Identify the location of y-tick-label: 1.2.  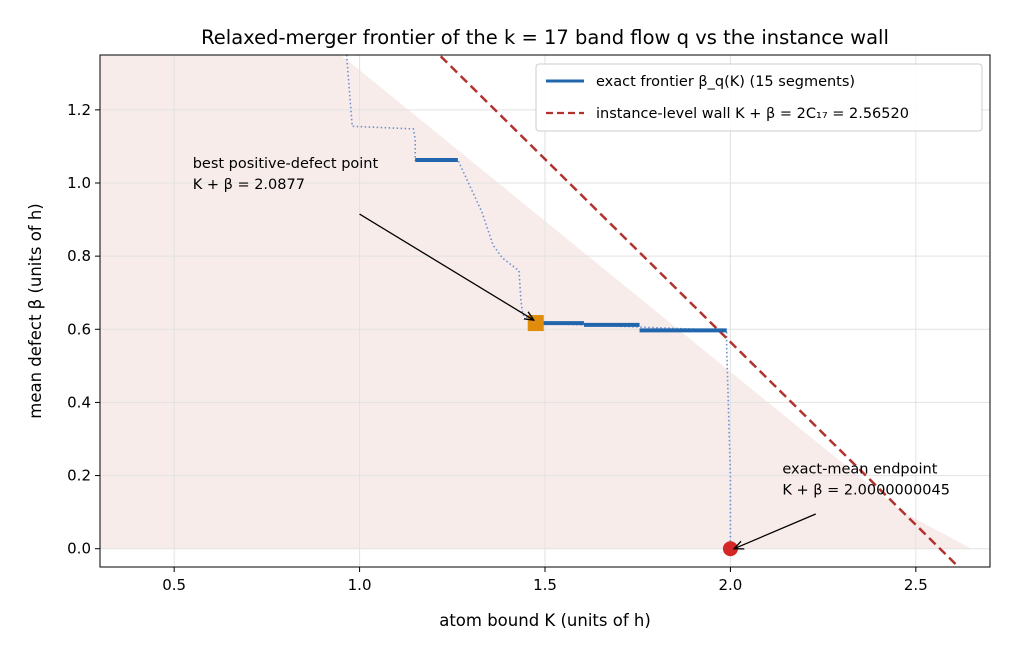
(79, 110).